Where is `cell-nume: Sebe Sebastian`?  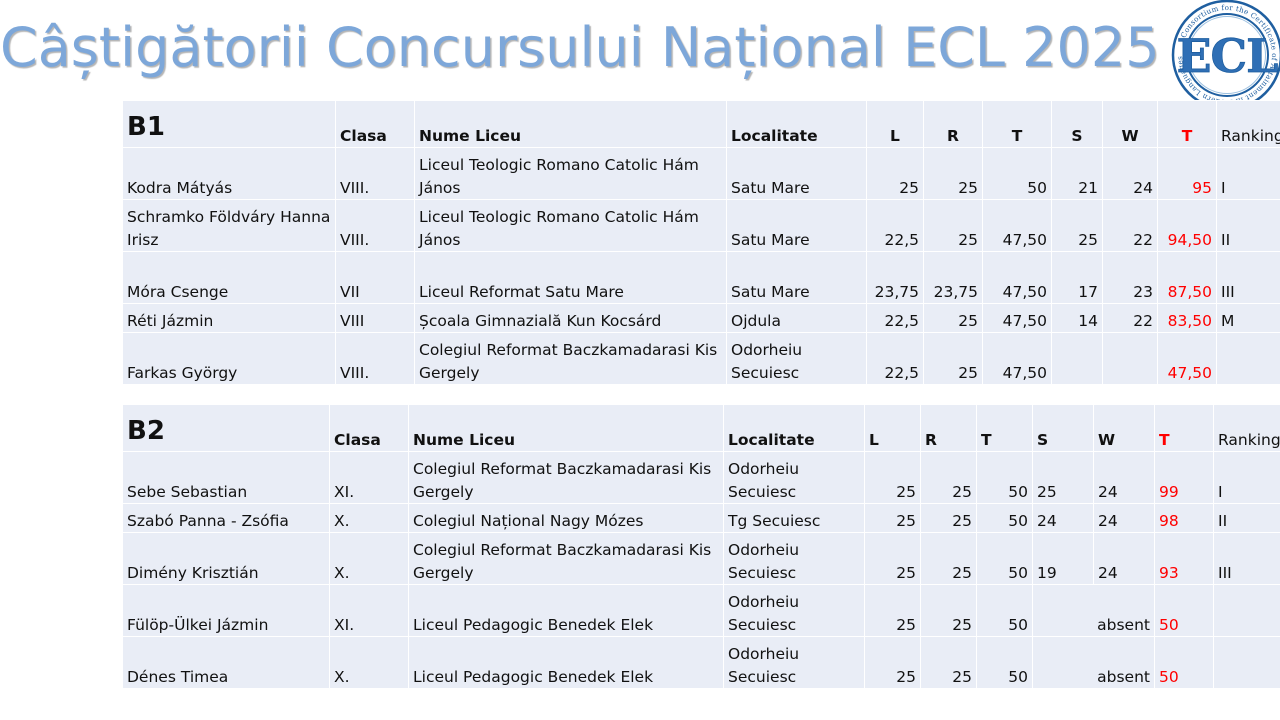 cell-nume: Sebe Sebastian is located at coordinates (226, 477).